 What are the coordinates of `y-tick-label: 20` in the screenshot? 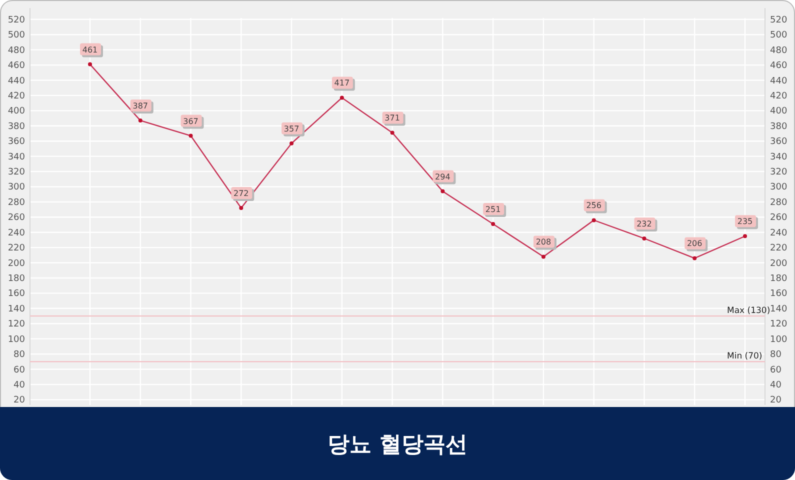 It's located at (20, 401).